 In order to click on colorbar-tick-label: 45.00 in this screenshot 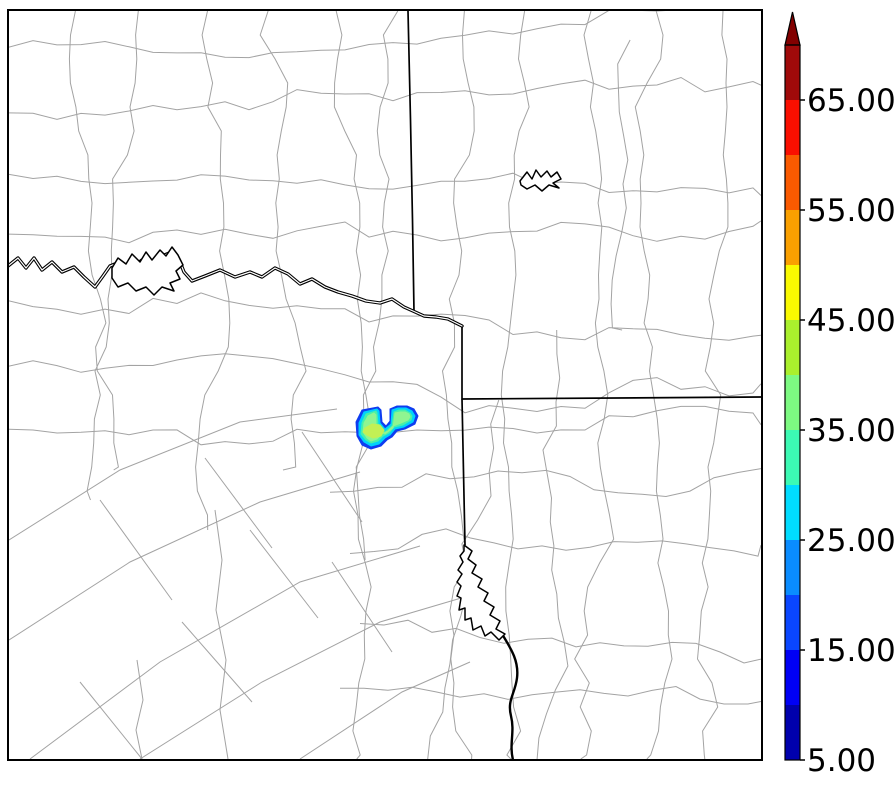, I will do `click(850, 321)`.